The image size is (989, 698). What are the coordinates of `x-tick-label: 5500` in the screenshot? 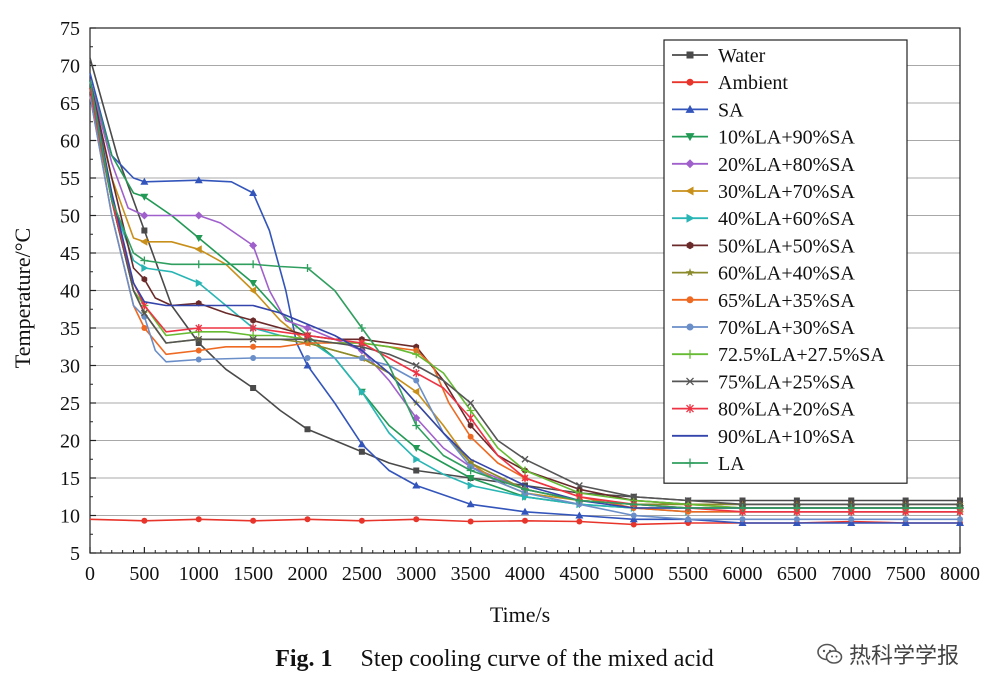 It's located at (688, 574).